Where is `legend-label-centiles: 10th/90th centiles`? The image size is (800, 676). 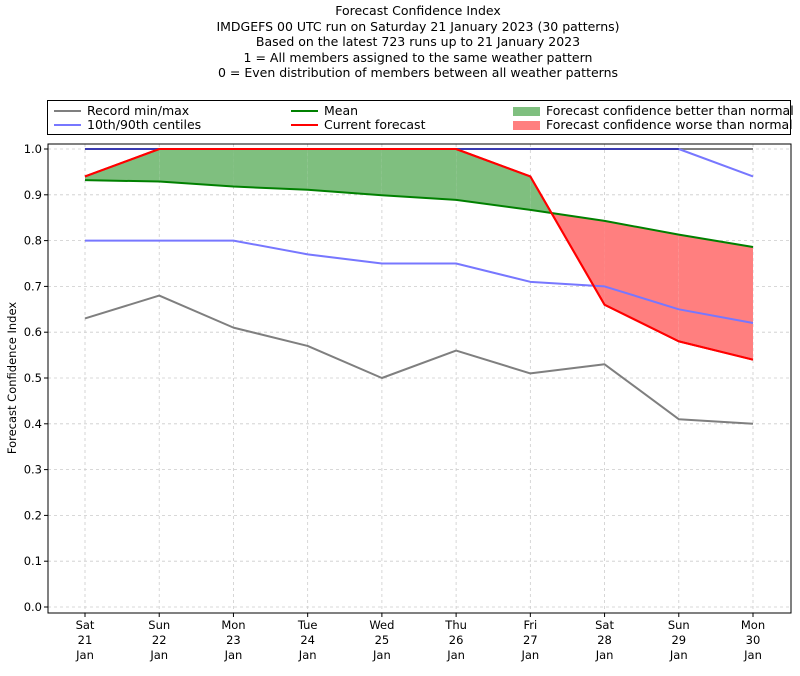
legend-label-centiles: 10th/90th centiles is located at coordinates (144, 124).